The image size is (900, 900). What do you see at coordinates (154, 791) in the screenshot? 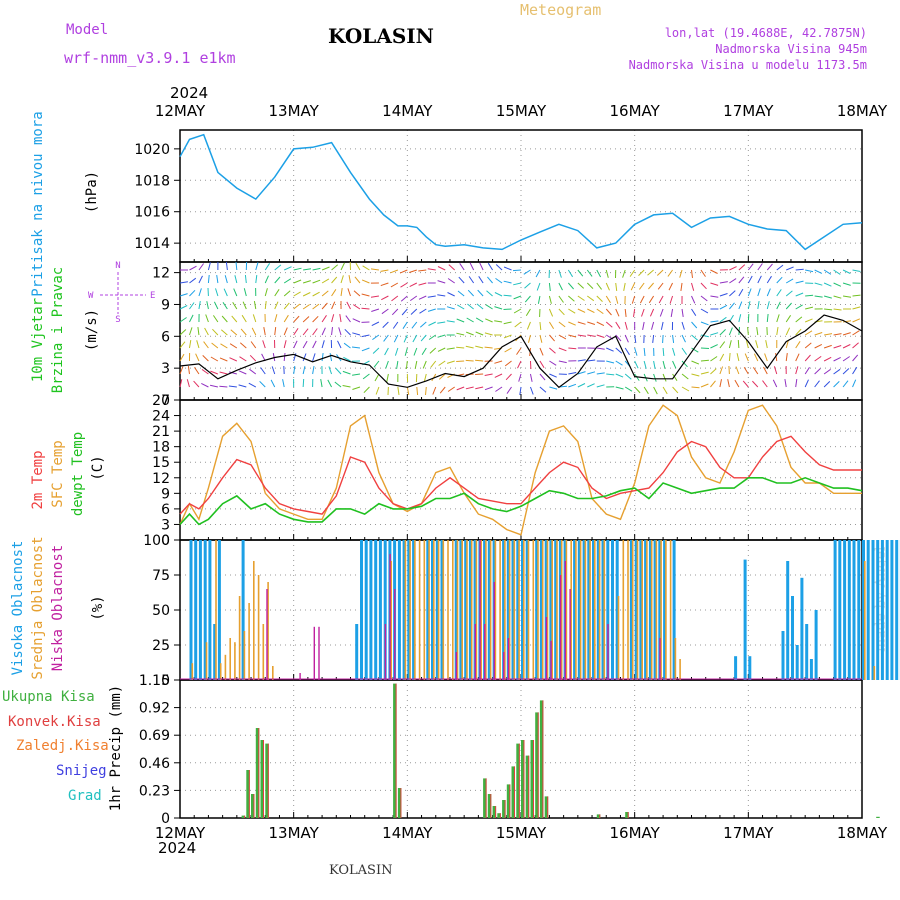
I see `y-tick-label: 0.23` at bounding box center [154, 791].